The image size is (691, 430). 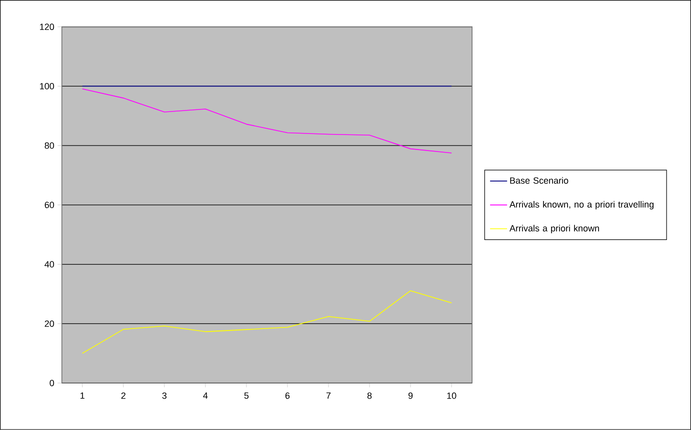 I want to click on x-tick-label: 6, so click(x=287, y=395).